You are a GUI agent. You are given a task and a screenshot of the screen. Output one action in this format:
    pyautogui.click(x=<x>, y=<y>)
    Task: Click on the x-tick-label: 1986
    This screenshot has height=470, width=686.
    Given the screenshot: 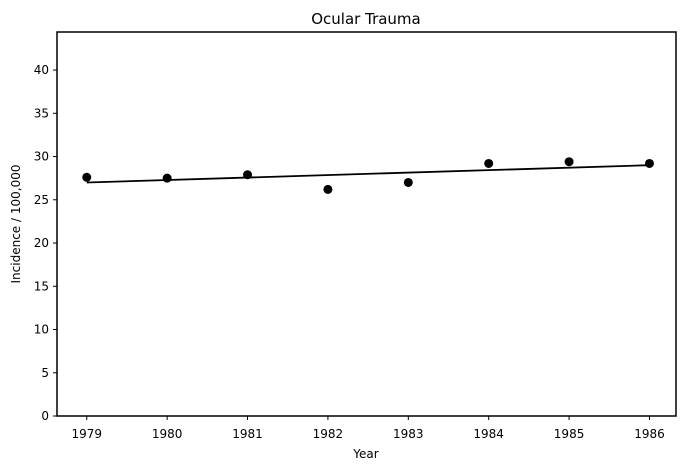 What is the action you would take?
    pyautogui.click(x=649, y=434)
    